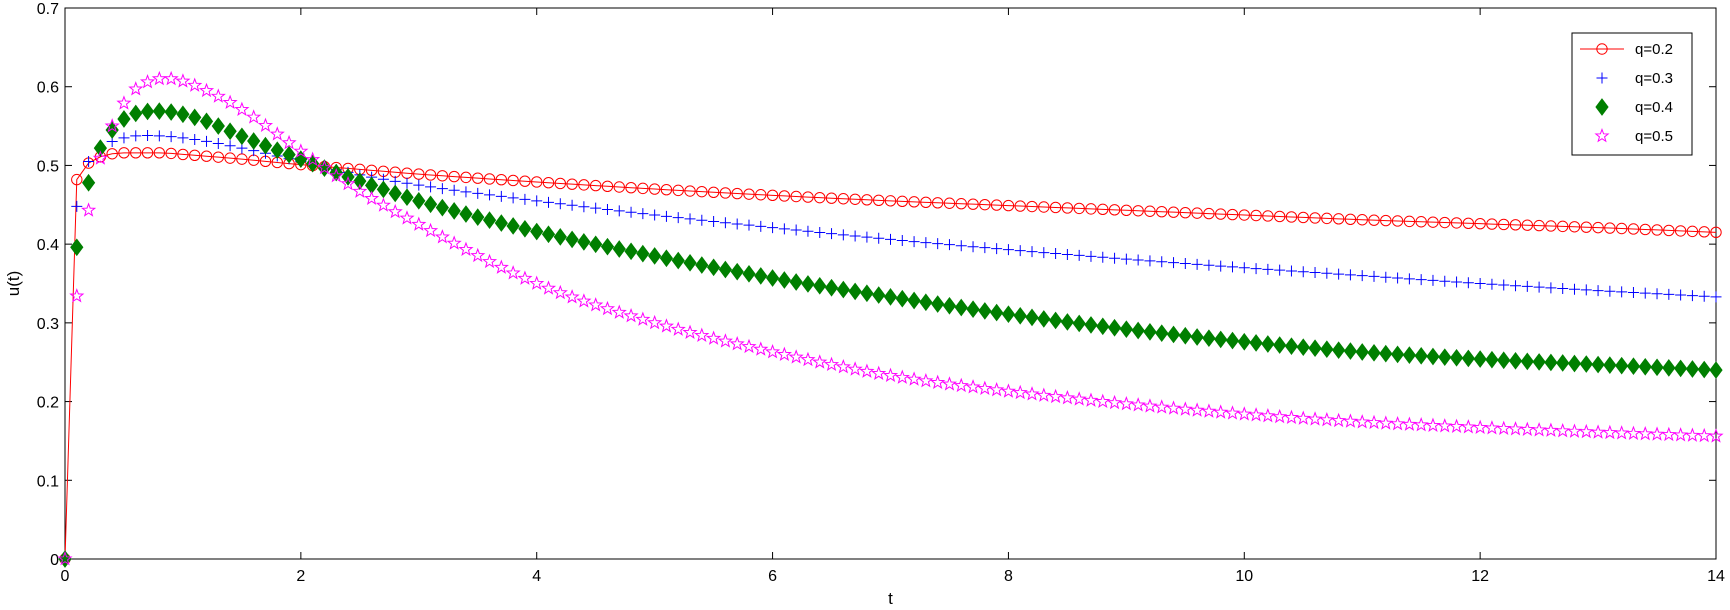  What do you see at coordinates (1654, 136) in the screenshot?
I see `legend-label: q=0.5` at bounding box center [1654, 136].